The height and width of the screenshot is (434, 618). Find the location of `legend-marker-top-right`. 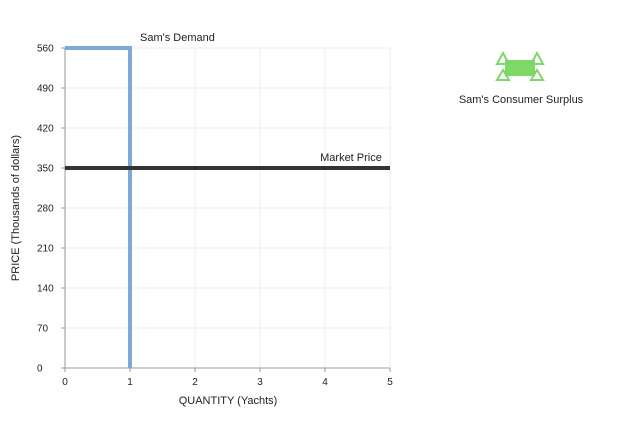

legend-marker-top-right is located at coordinates (537, 57).